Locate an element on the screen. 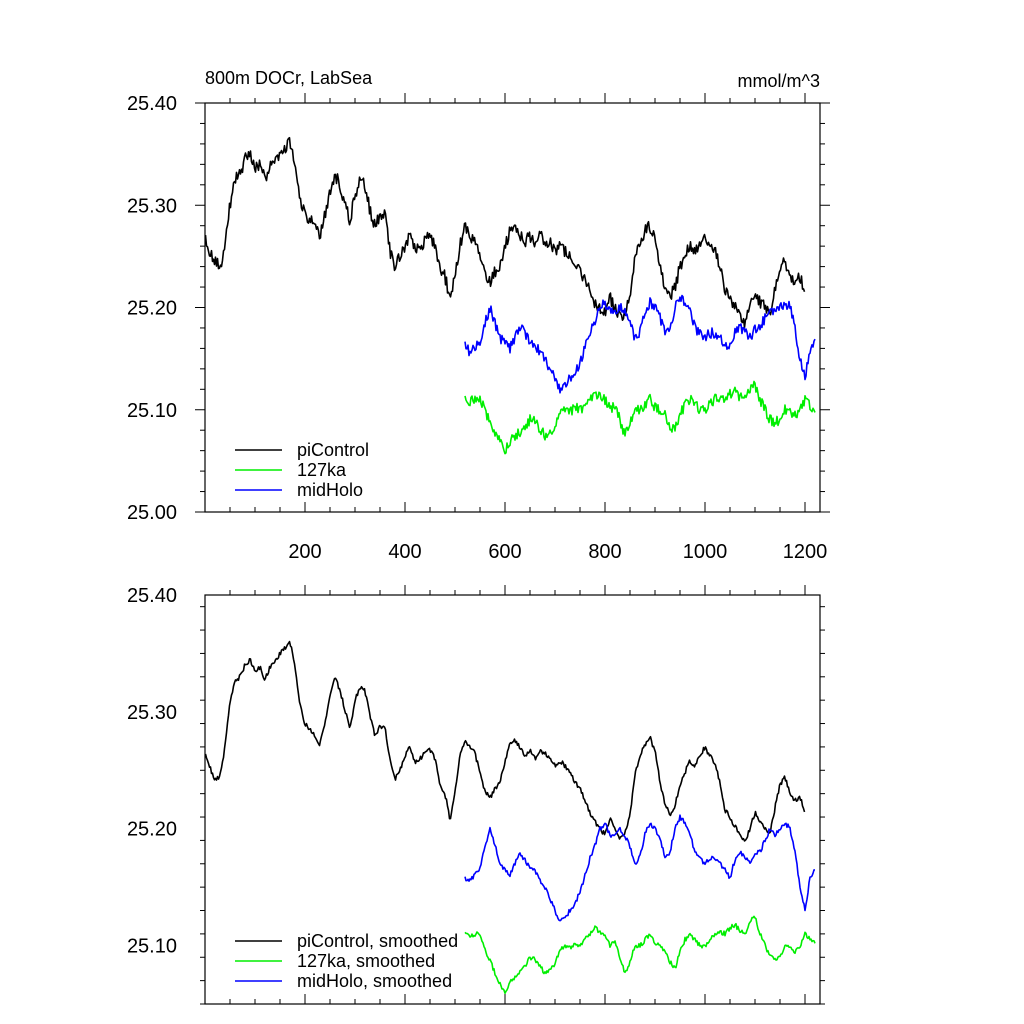  x-tick-label: 800 is located at coordinates (604, 552).